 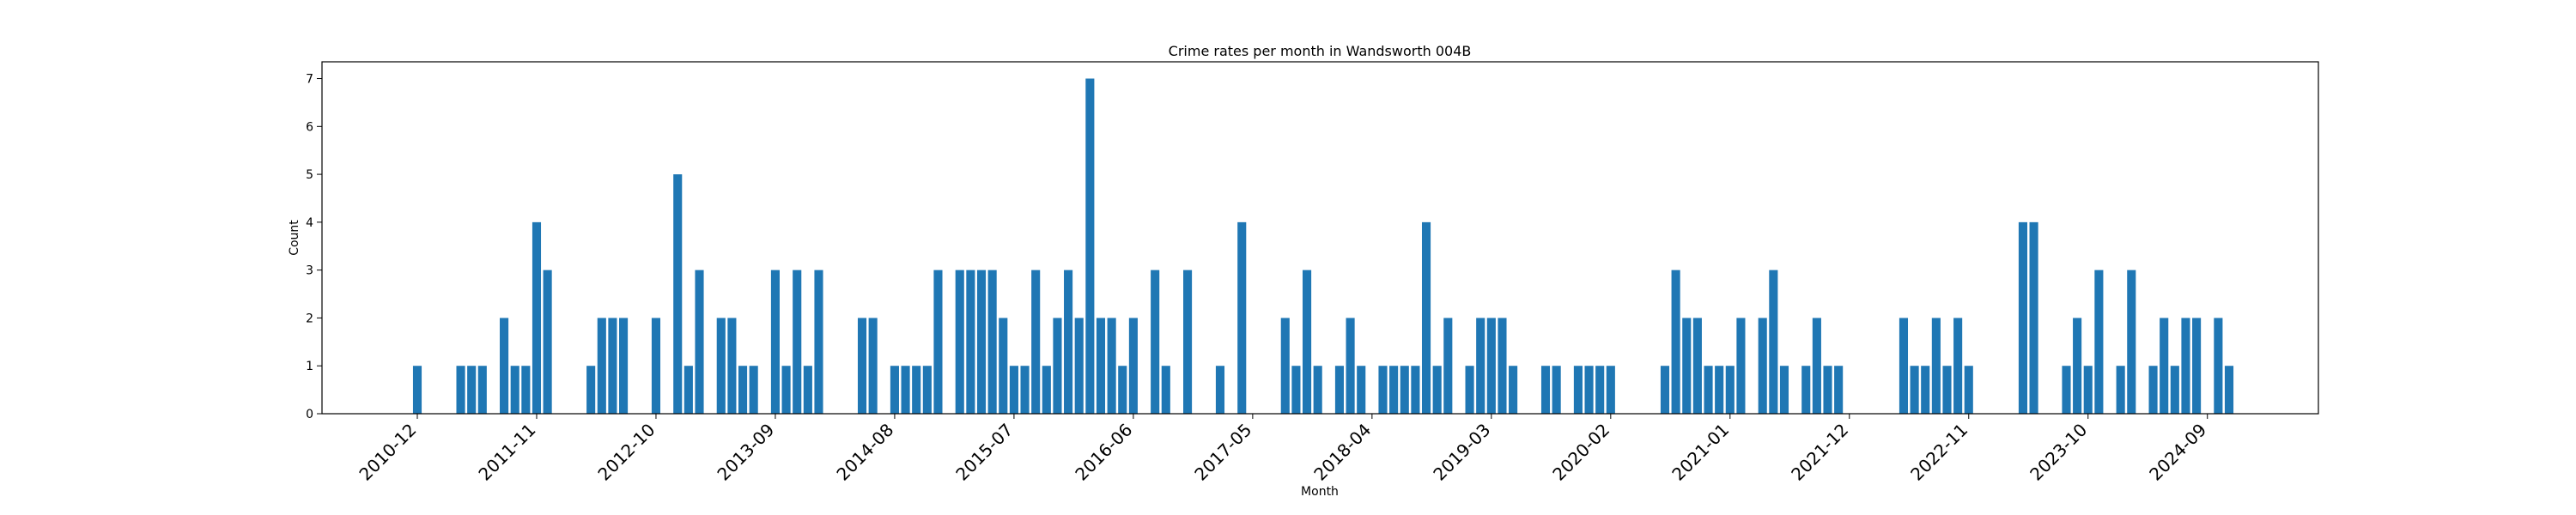 I want to click on y-axis-label: Count, so click(x=294, y=238).